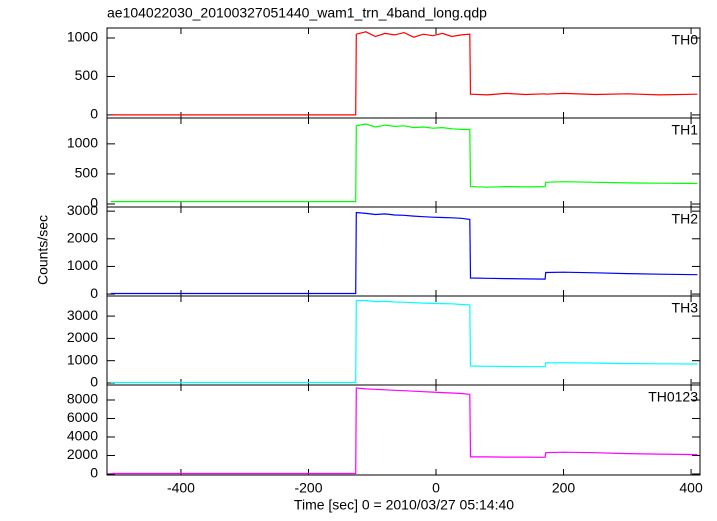 Image resolution: width=717 pixels, height=521 pixels. Describe the element at coordinates (685, 308) in the screenshot. I see `panel-label: TH3` at that location.